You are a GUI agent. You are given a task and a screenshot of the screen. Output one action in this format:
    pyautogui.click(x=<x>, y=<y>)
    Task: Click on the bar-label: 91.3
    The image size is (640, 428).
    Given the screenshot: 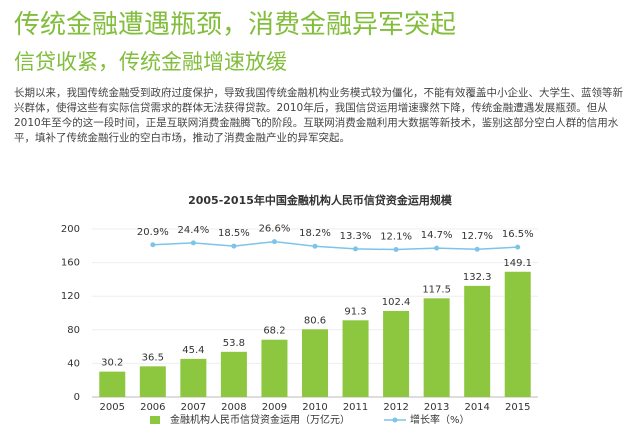 What is the action you would take?
    pyautogui.click(x=355, y=311)
    